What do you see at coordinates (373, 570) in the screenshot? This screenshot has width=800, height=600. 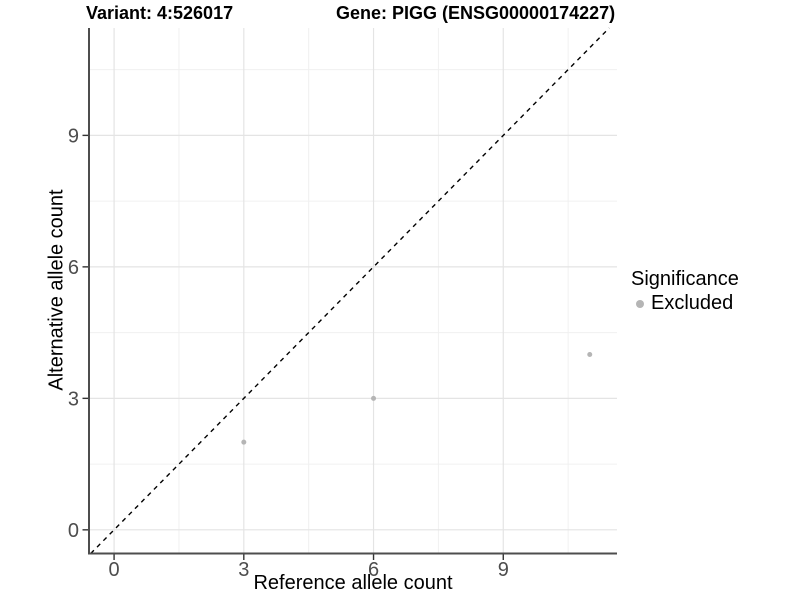 I see `x-tick-label: 6` at bounding box center [373, 570].